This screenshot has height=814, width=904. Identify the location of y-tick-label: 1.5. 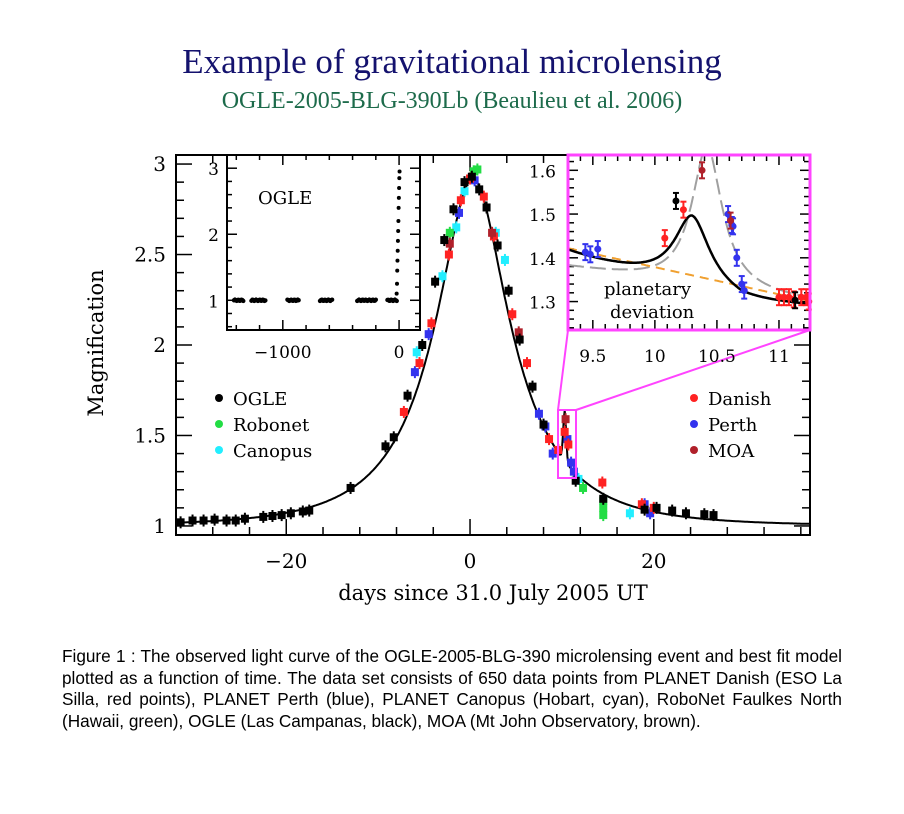
(542, 216).